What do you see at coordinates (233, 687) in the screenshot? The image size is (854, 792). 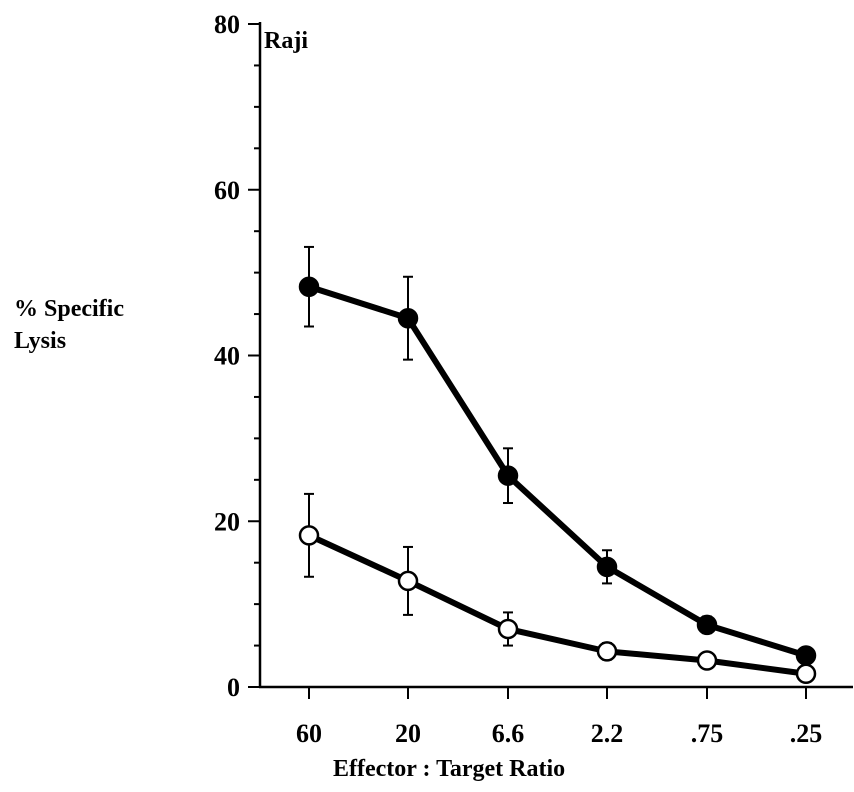 I see `y-tick-label: 0` at bounding box center [233, 687].